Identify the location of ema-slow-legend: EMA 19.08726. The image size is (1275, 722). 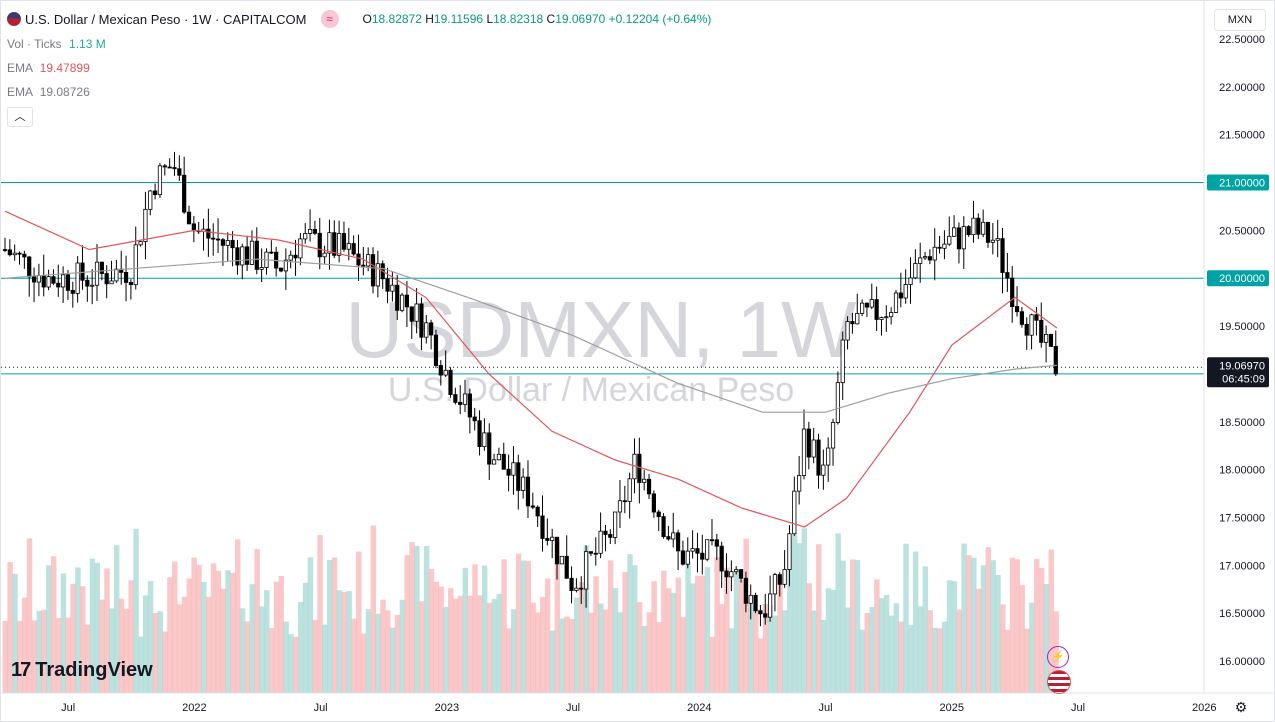
(48, 92).